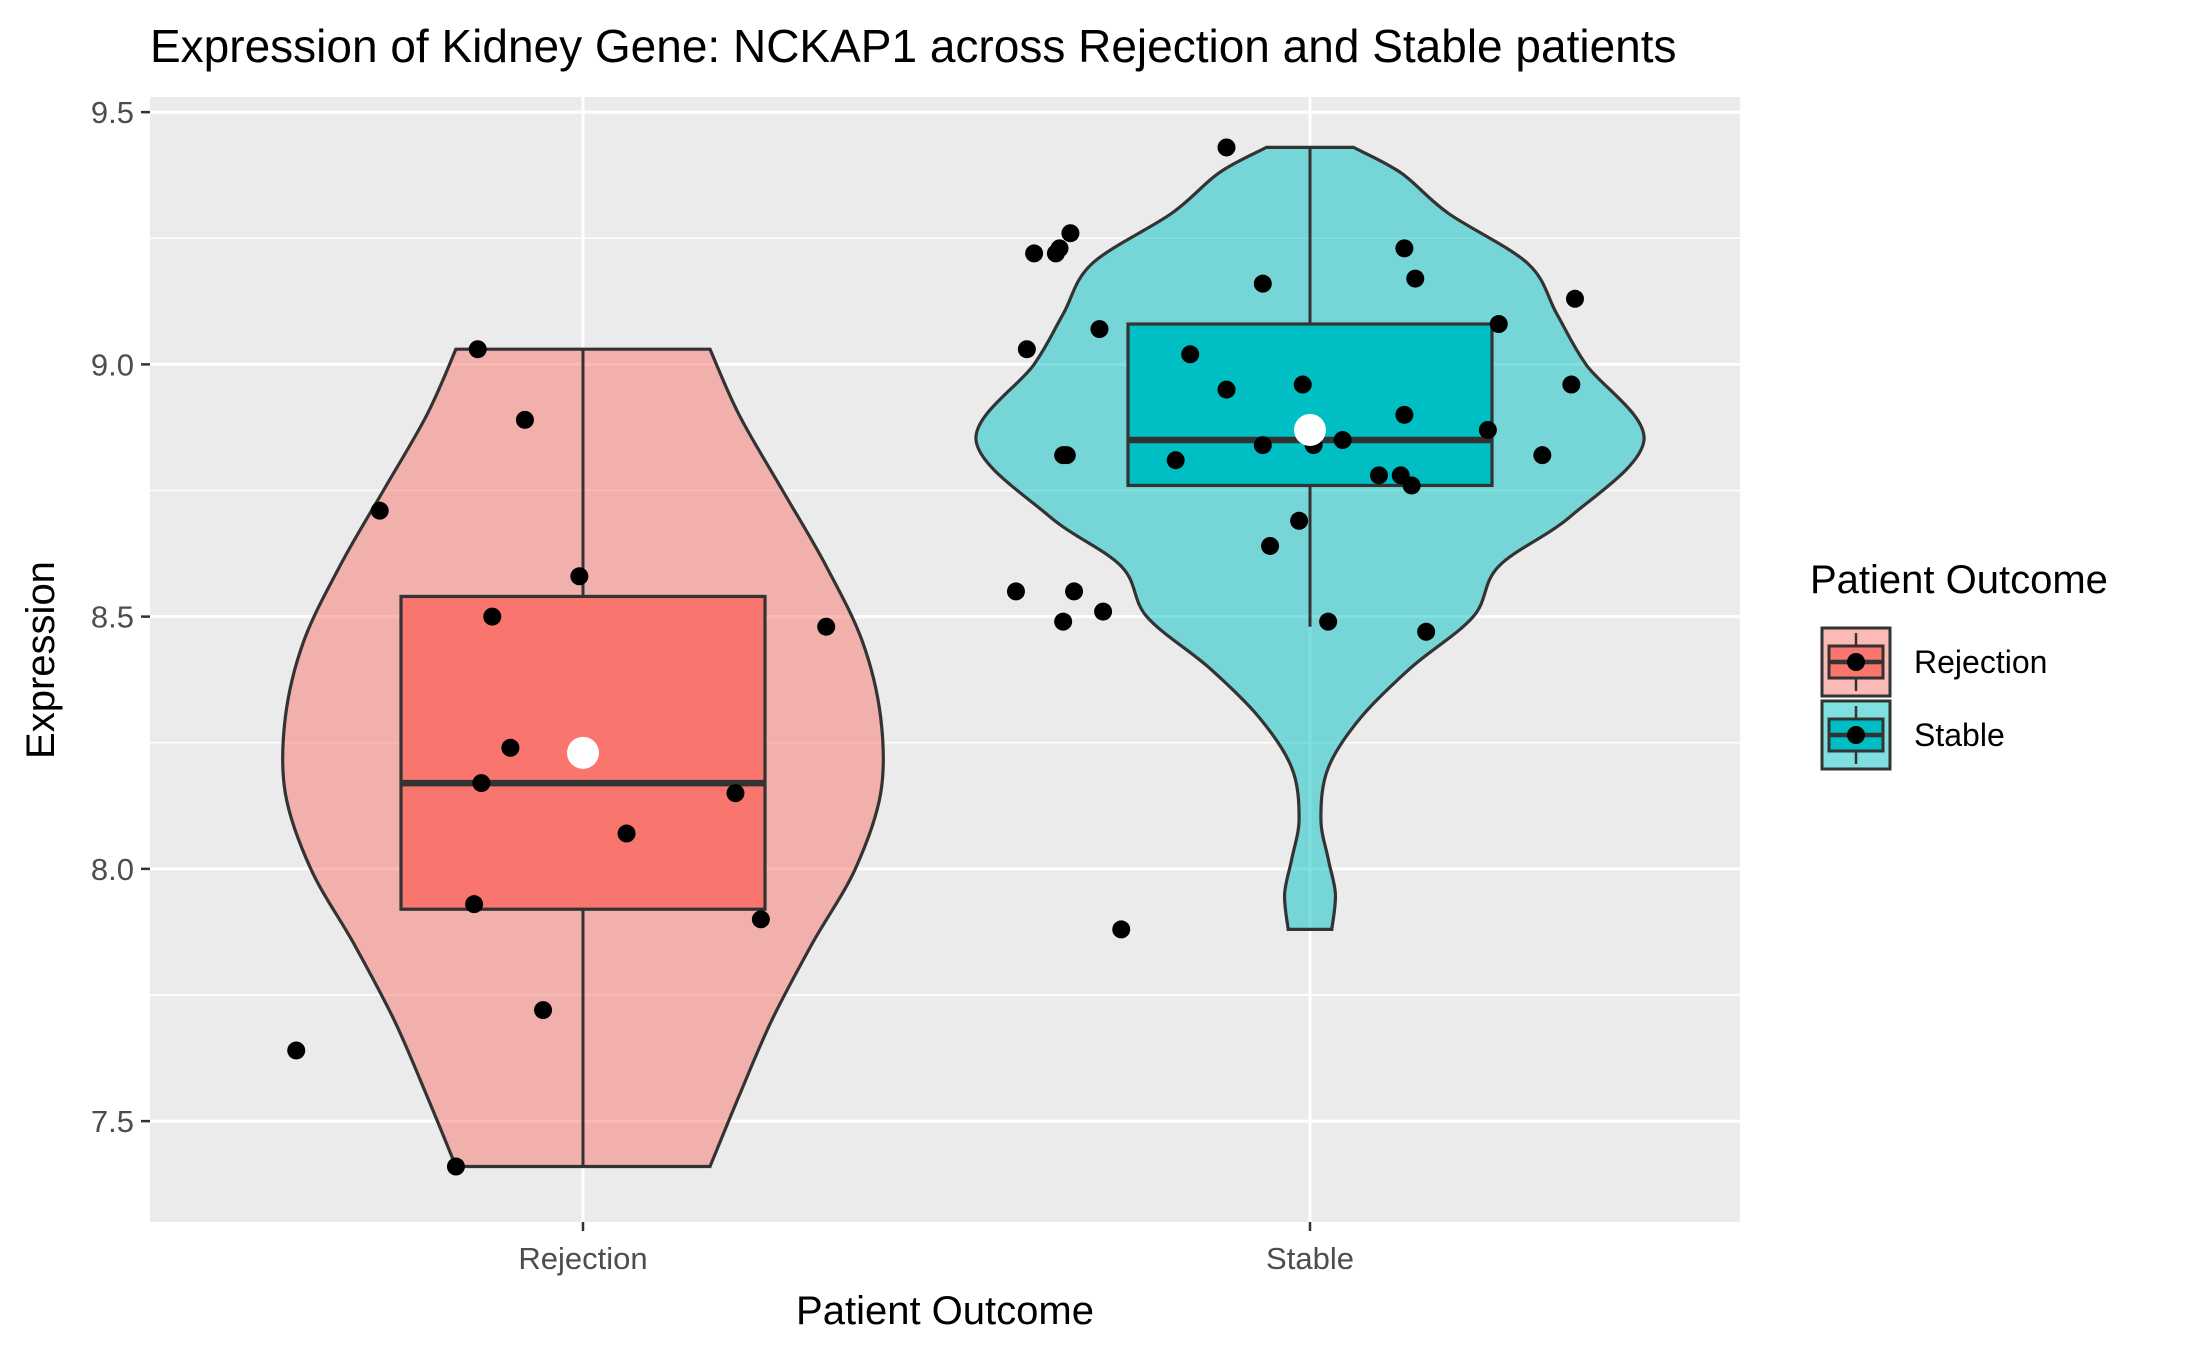 The width and height of the screenshot is (2187, 1351). Describe the element at coordinates (112, 1121) in the screenshot. I see `y-tick-label: 7.5` at that location.